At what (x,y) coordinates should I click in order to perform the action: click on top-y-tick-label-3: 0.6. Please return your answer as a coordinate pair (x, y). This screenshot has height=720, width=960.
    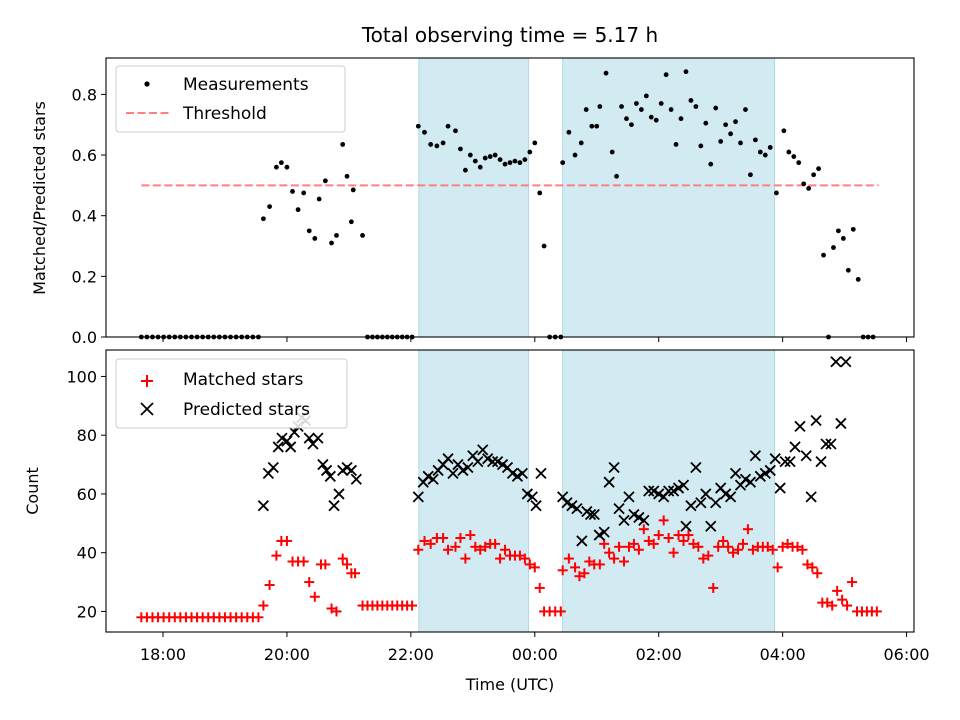
    Looking at the image, I should click on (84, 155).